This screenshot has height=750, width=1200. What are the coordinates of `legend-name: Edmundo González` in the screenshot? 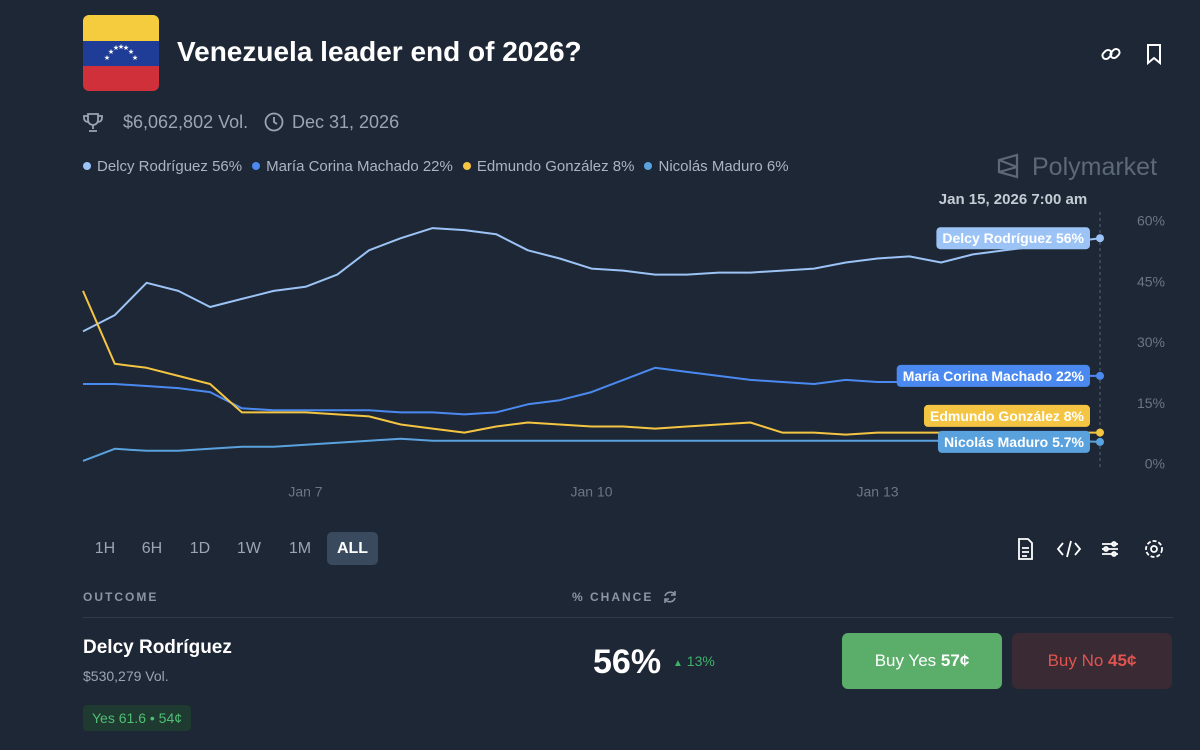 It's located at (542, 166).